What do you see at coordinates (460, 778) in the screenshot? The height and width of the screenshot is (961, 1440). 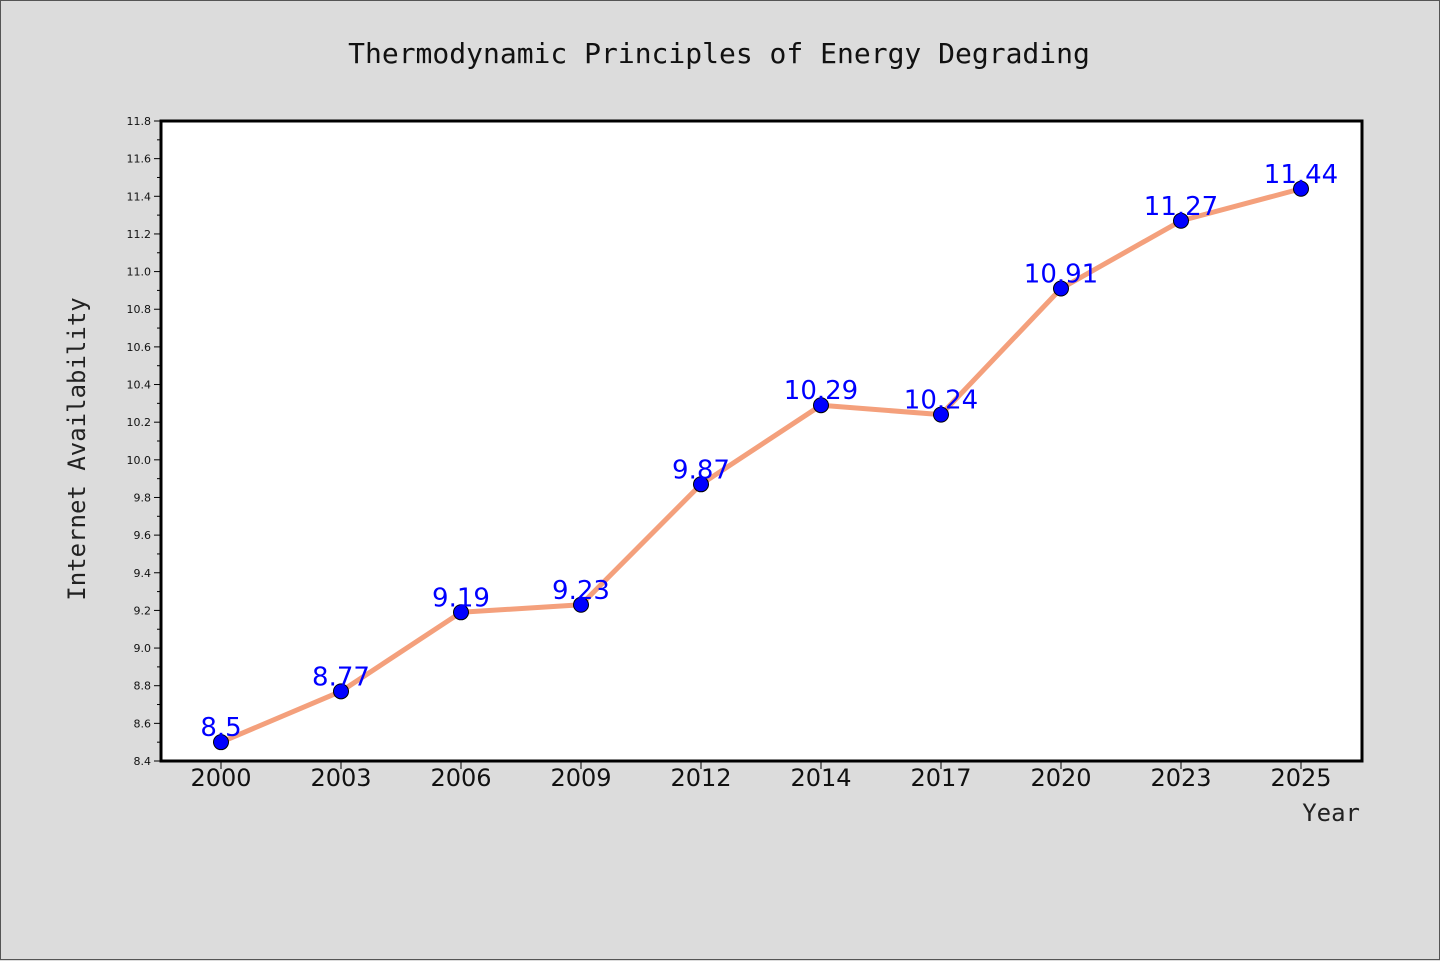 I see `x-tick-label: 2006` at bounding box center [460, 778].